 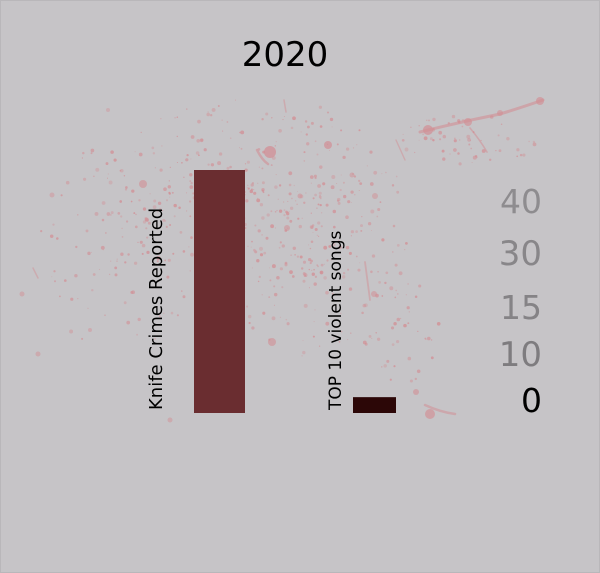 What do you see at coordinates (285, 55) in the screenshot?
I see `chart-title: 2020` at bounding box center [285, 55].